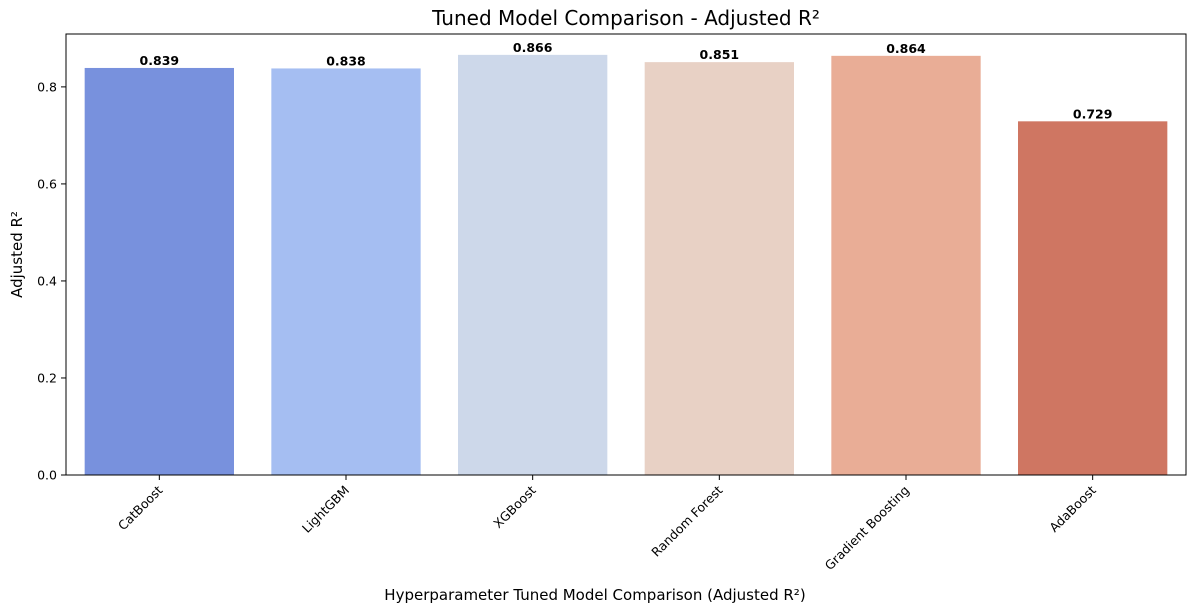 Image resolution: width=1189 pixels, height=615 pixels. I want to click on value-label: 0.864, so click(906, 48).